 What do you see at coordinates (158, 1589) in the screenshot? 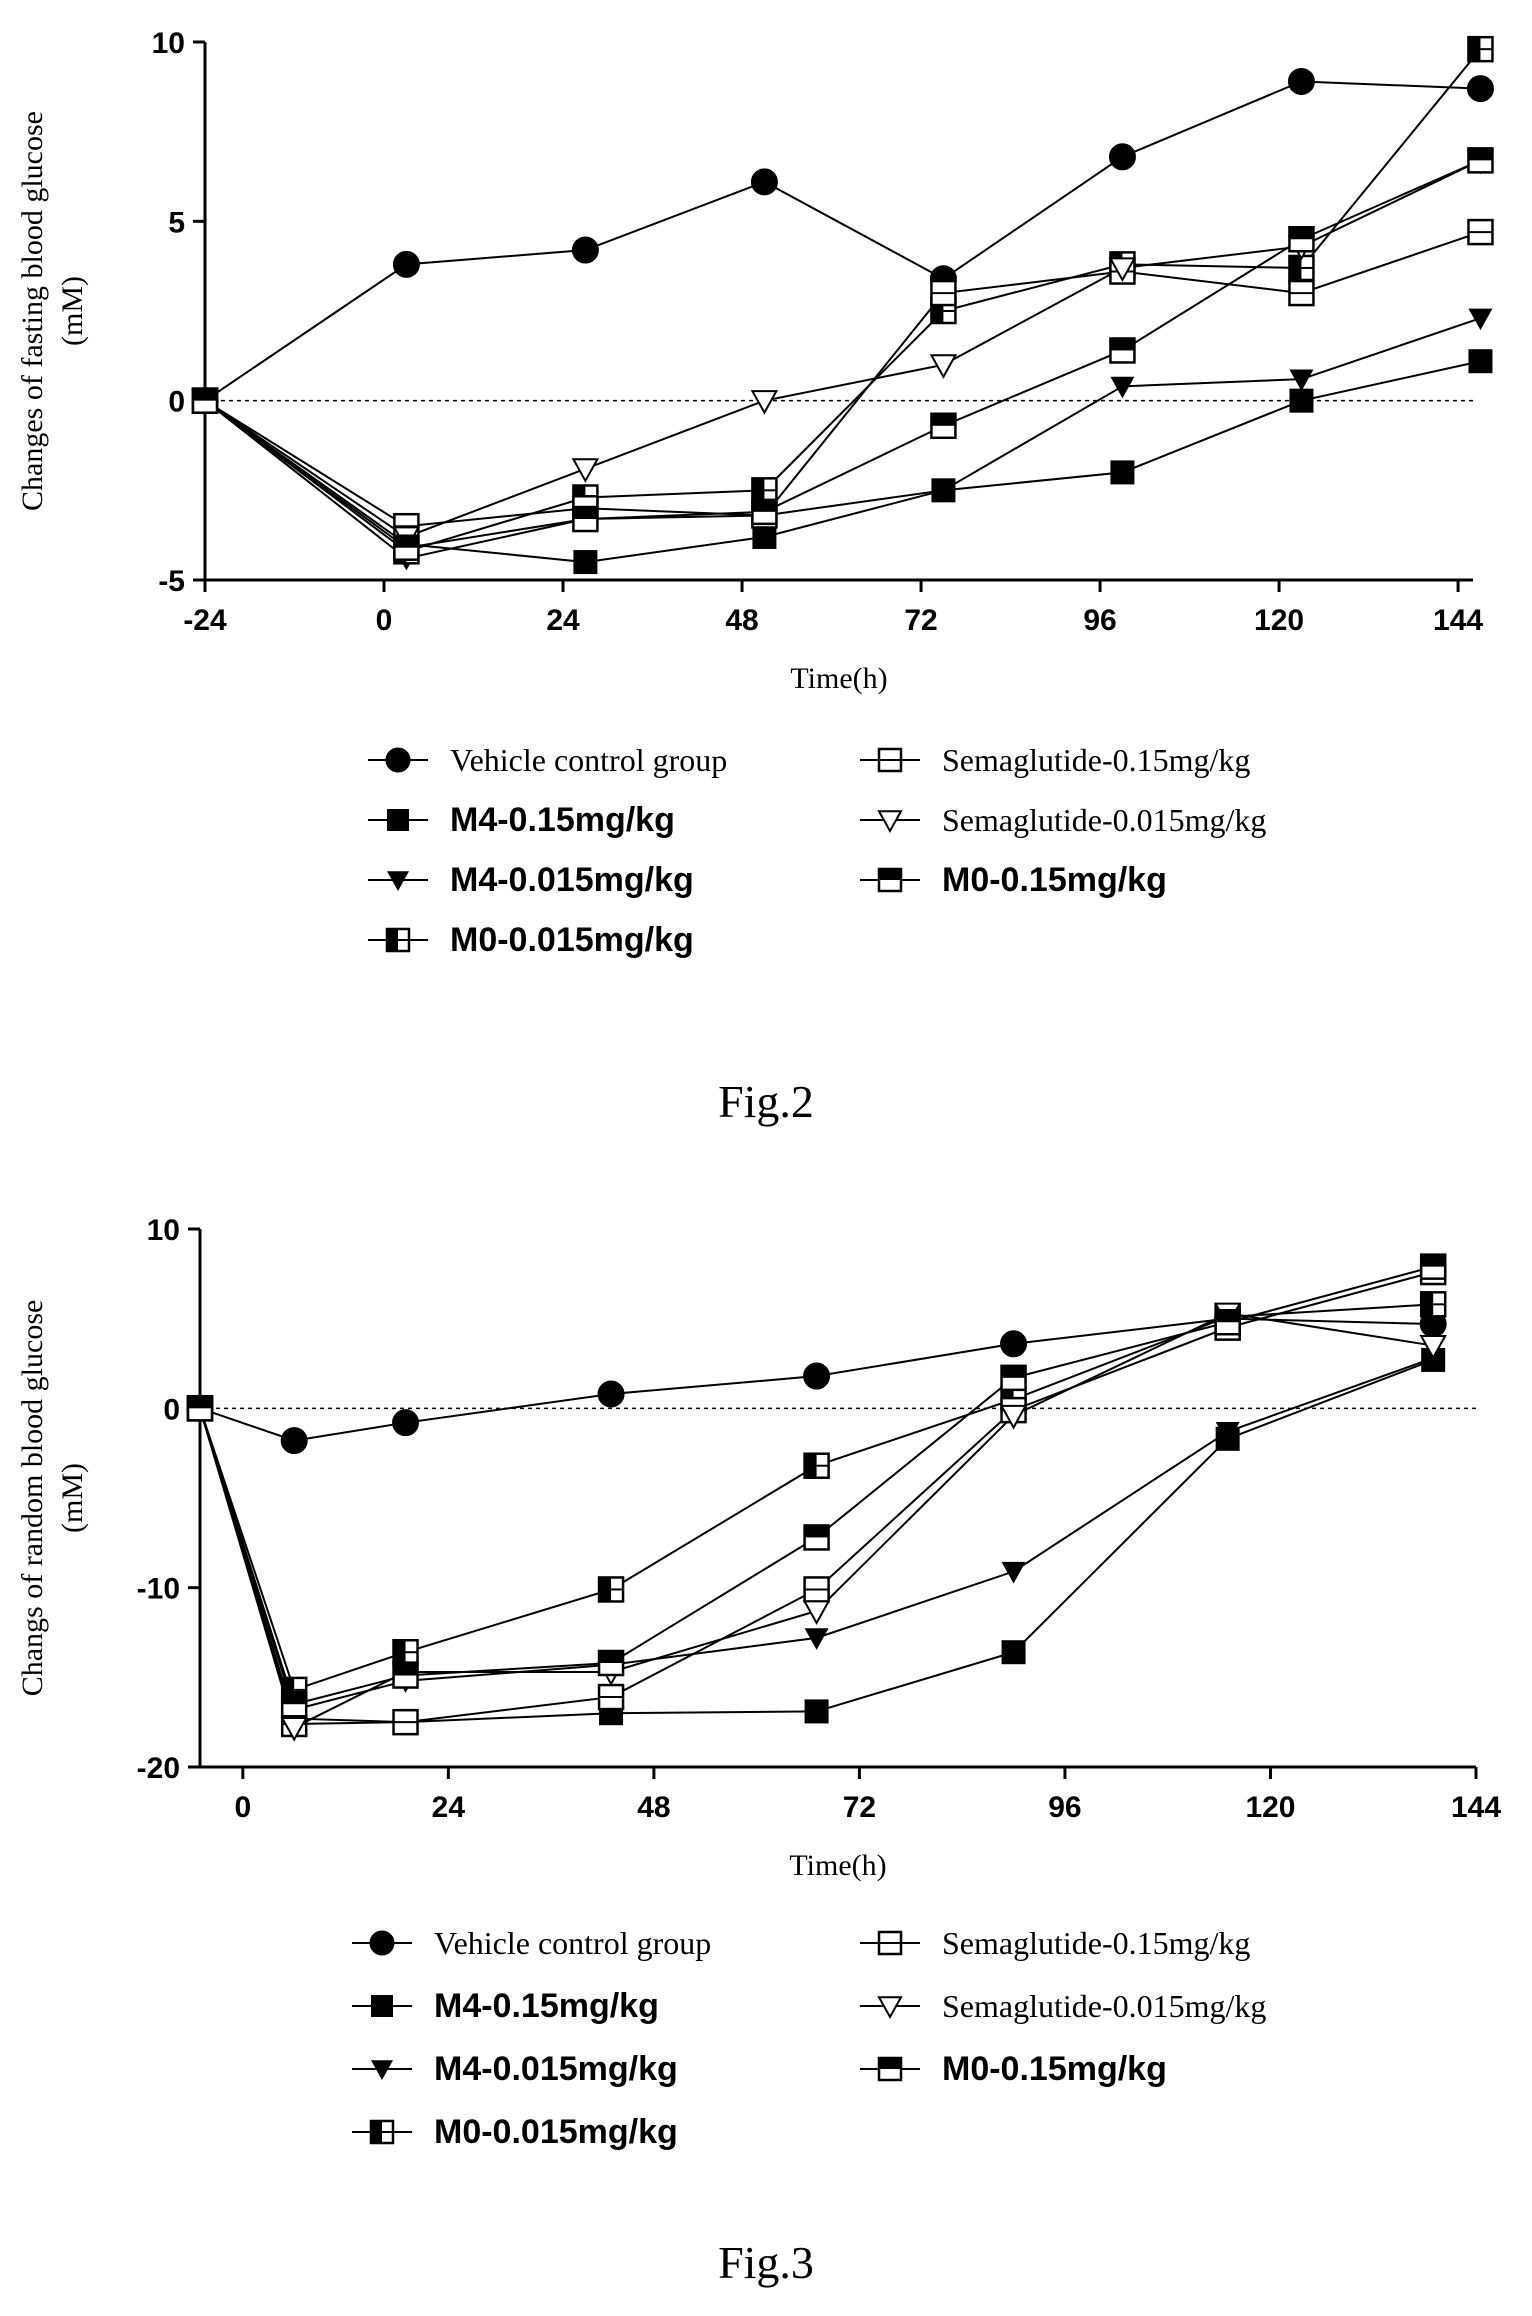
I see `y-tick-label: -10` at bounding box center [158, 1589].